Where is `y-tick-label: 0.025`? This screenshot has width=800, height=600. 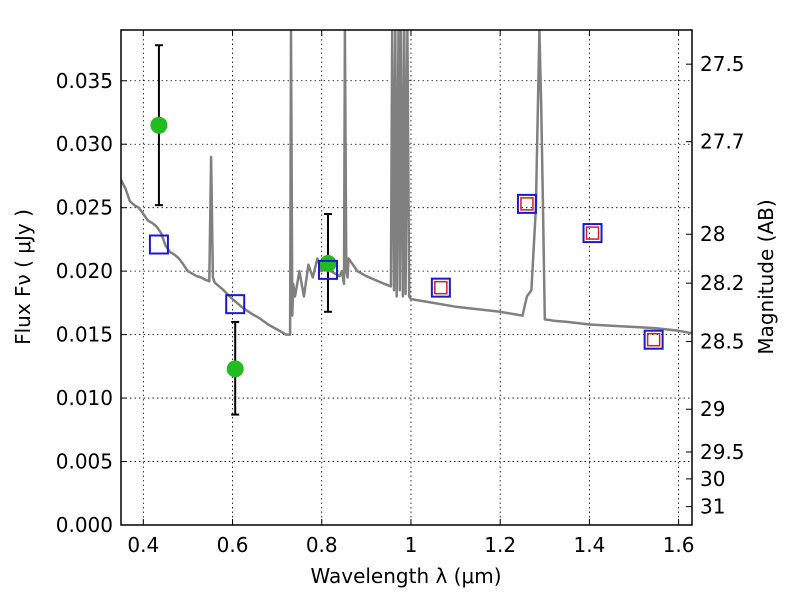
y-tick-label: 0.025 is located at coordinates (84, 208).